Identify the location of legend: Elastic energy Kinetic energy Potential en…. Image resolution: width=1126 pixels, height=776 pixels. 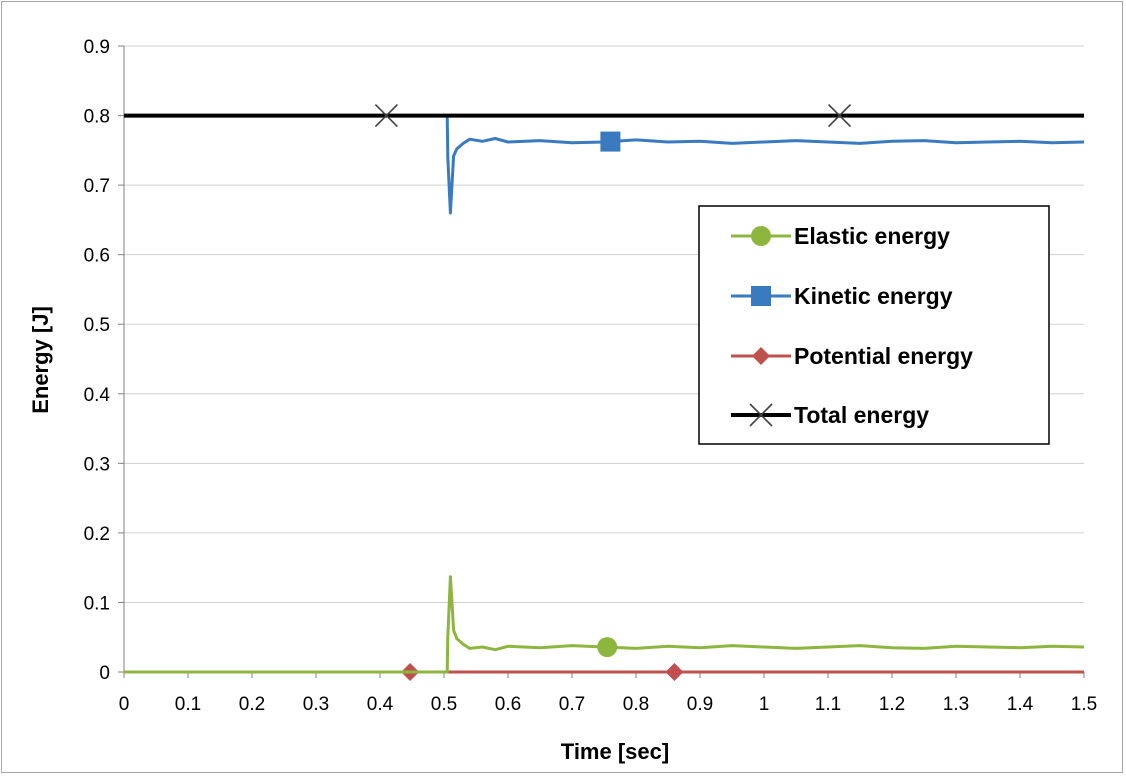
(874, 325).